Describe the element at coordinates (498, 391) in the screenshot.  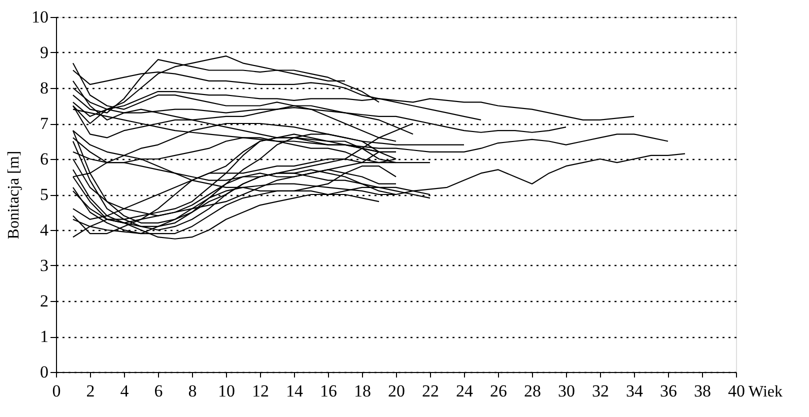
I see `x-tick-label: 26` at that location.